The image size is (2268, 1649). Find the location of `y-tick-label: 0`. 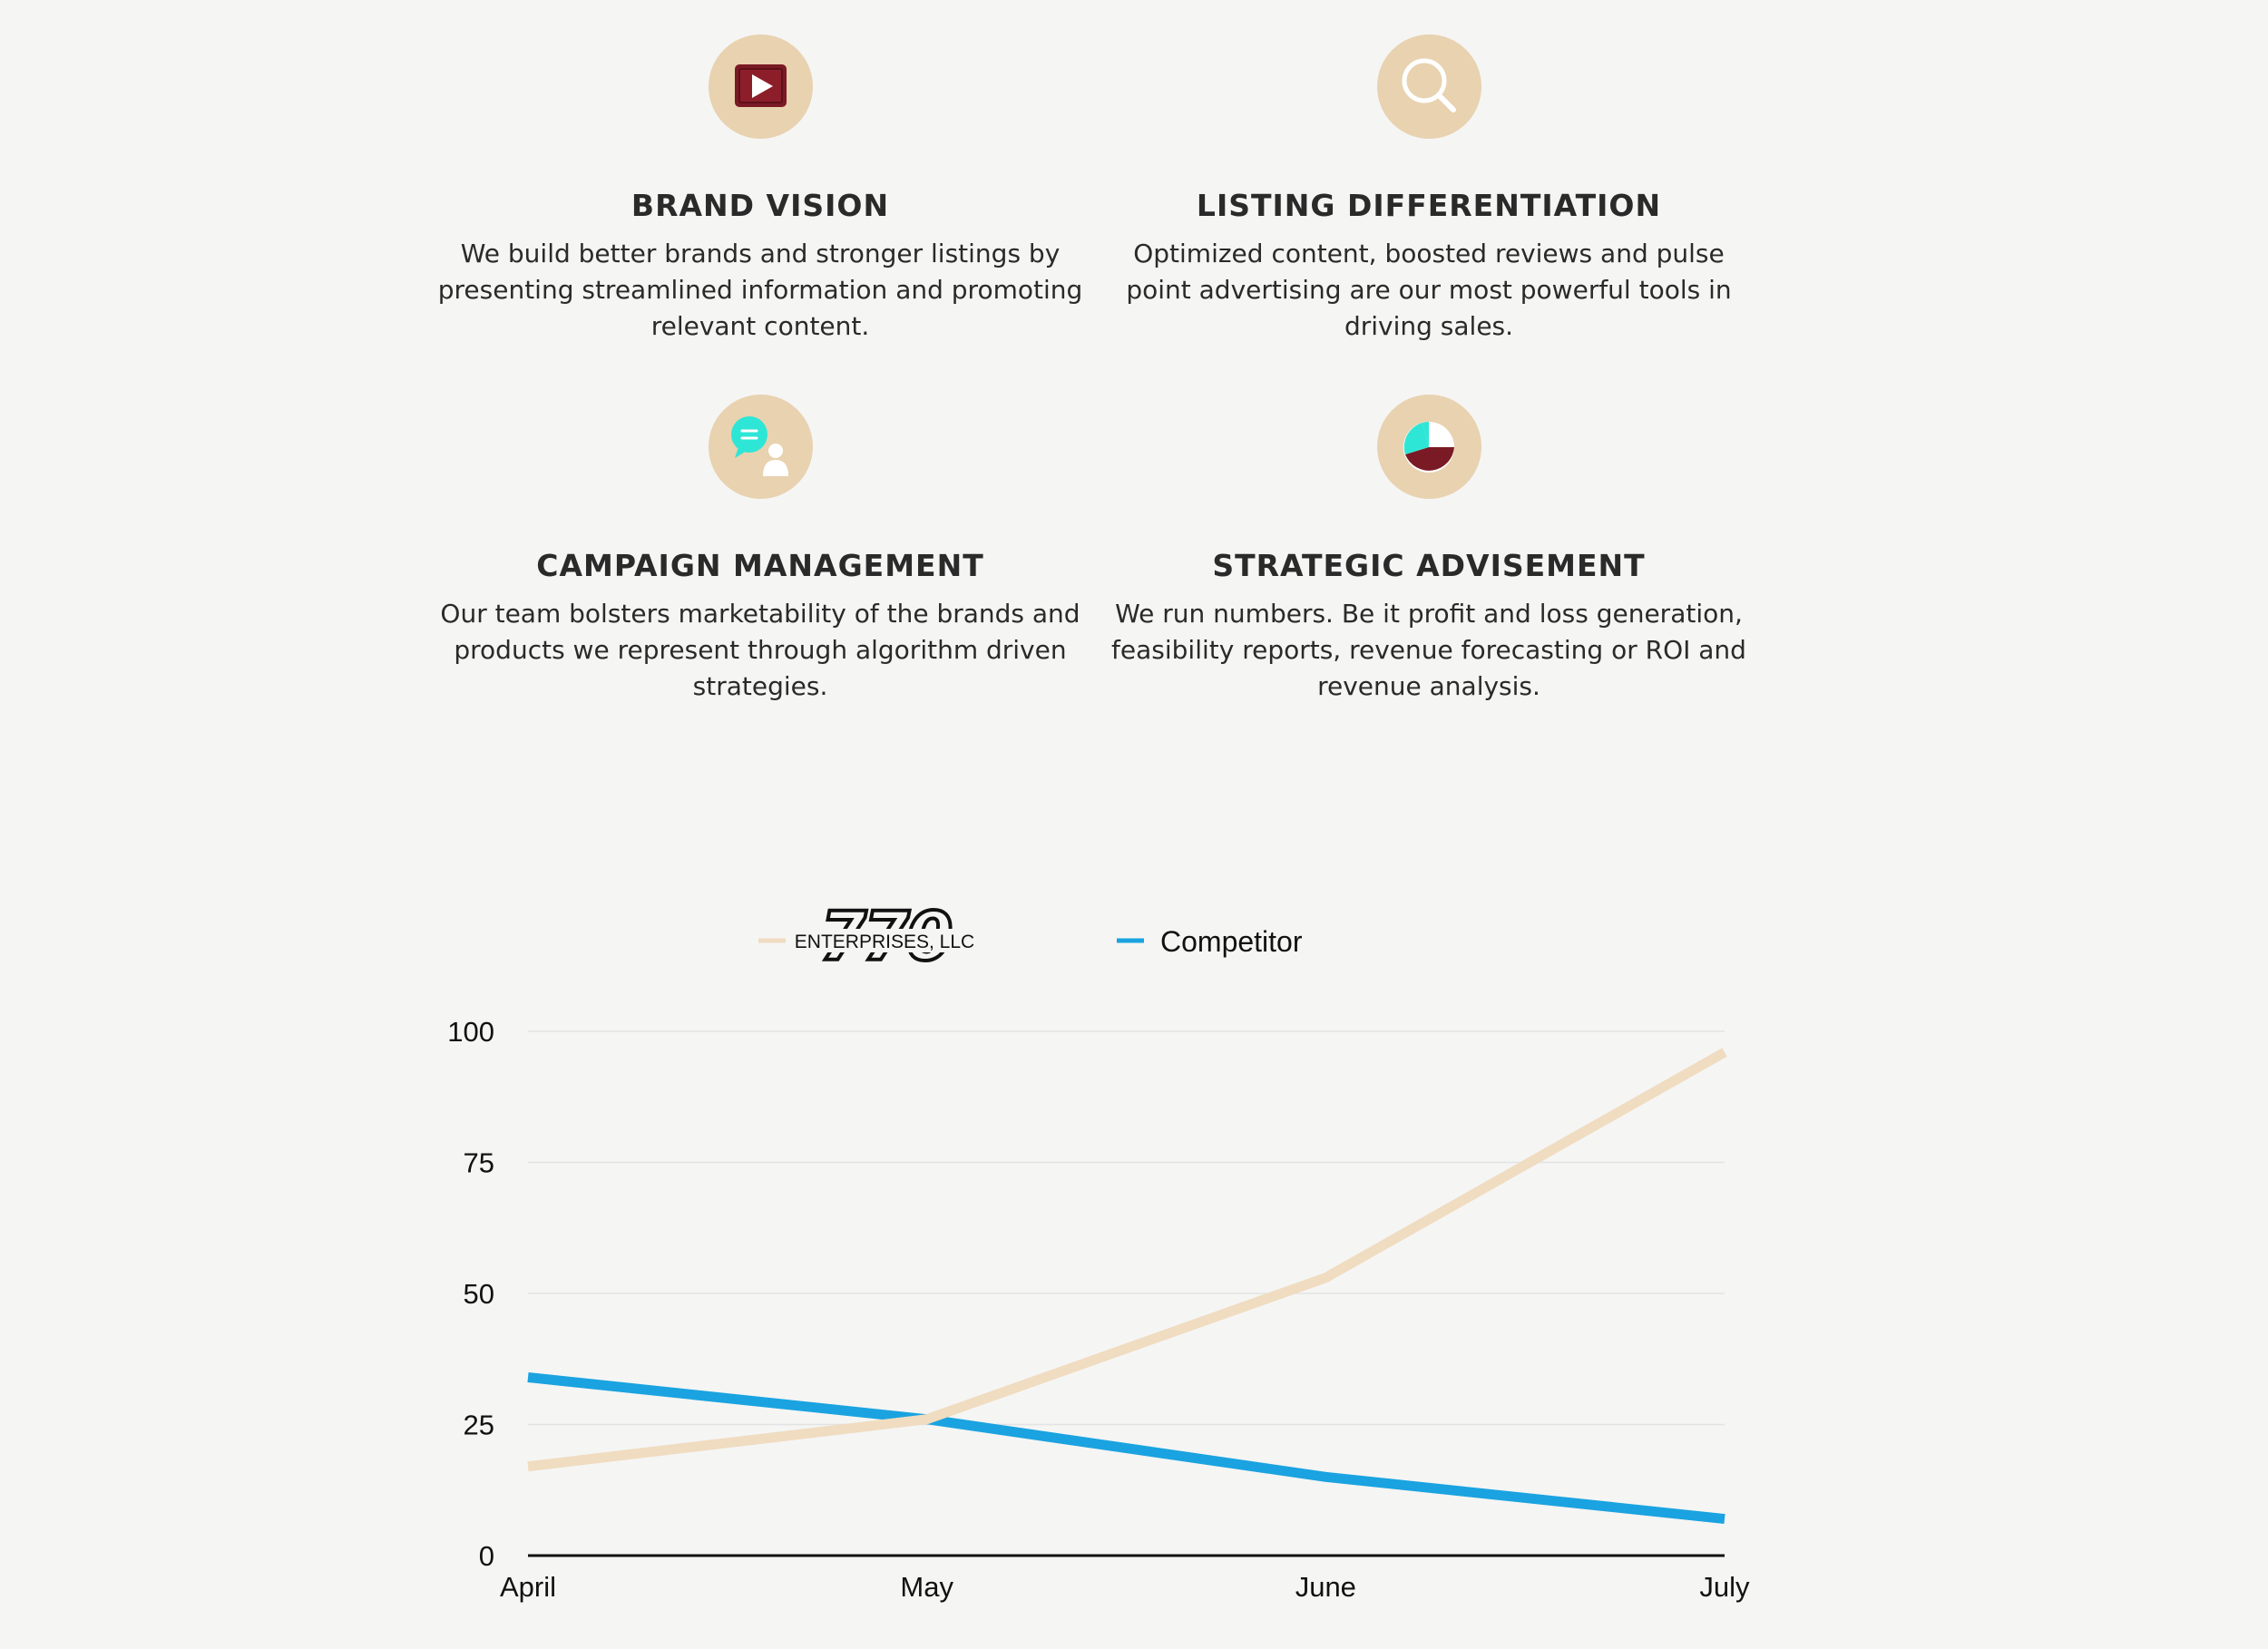

y-tick-label: 0 is located at coordinates (487, 1556).